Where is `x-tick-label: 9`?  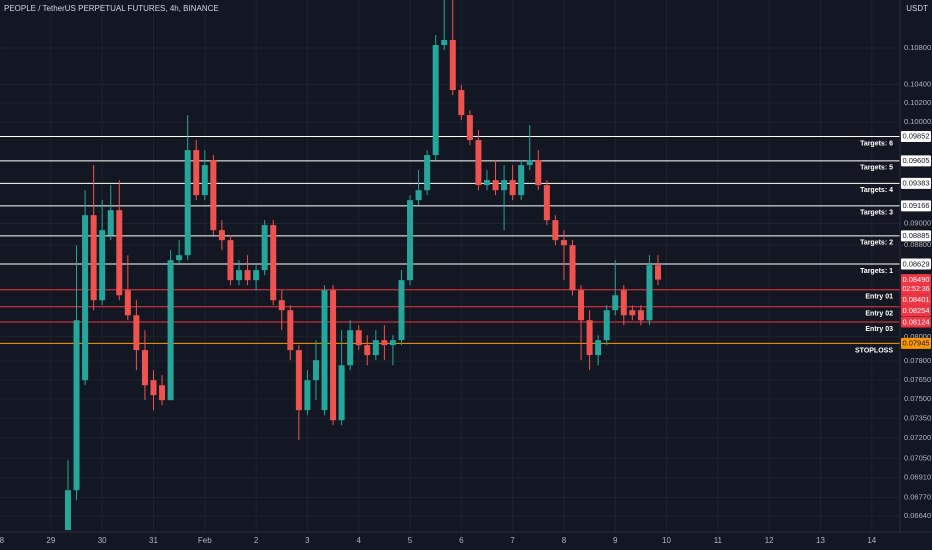
x-tick-label: 9 is located at coordinates (615, 540).